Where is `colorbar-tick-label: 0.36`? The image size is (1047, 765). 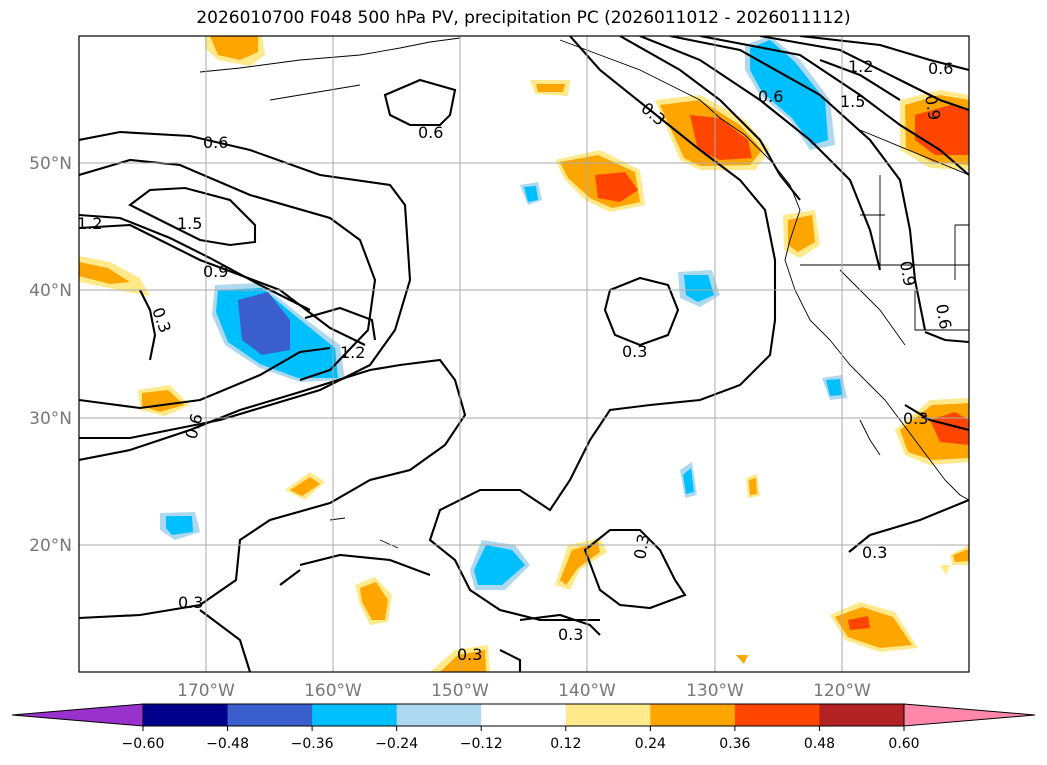 colorbar-tick-label: 0.36 is located at coordinates (734, 744).